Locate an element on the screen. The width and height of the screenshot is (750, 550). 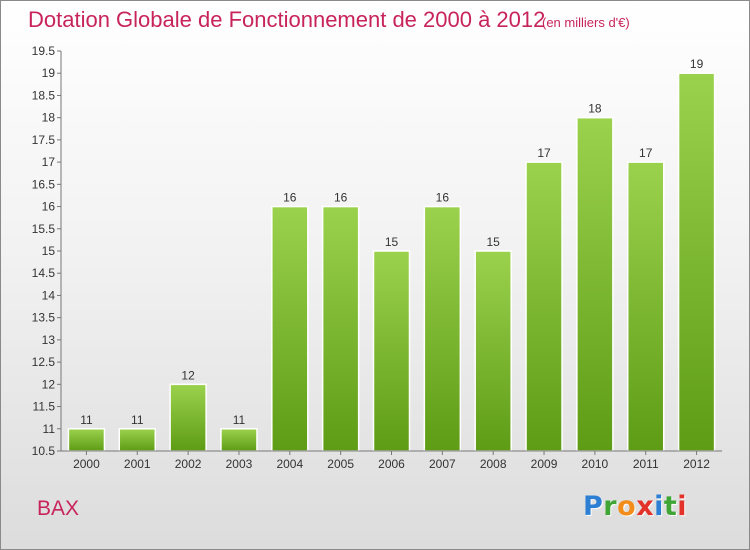
x-tick-label: 2010 is located at coordinates (595, 464).